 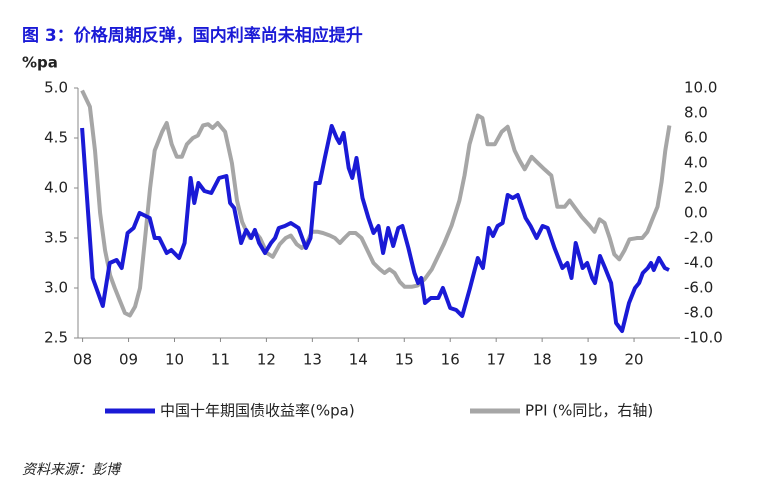 I want to click on x-tick-label: 18, so click(x=542, y=360).